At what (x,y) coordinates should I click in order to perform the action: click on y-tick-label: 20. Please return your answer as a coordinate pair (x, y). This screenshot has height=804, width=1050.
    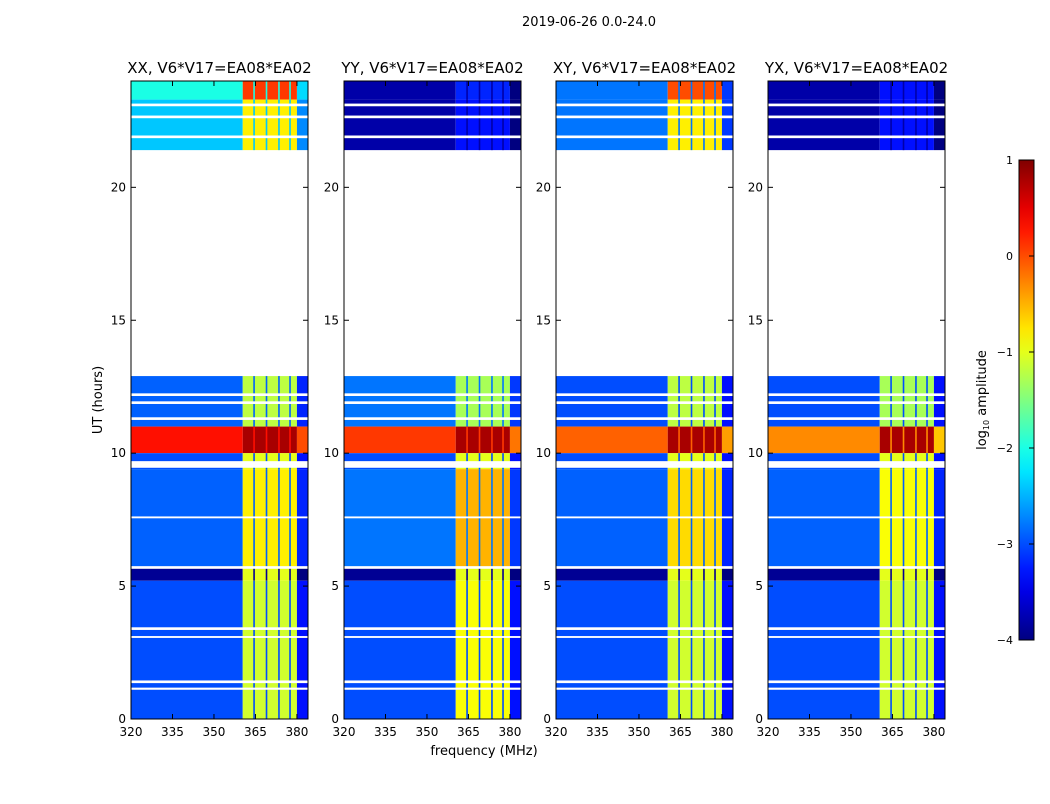
    Looking at the image, I should click on (543, 187).